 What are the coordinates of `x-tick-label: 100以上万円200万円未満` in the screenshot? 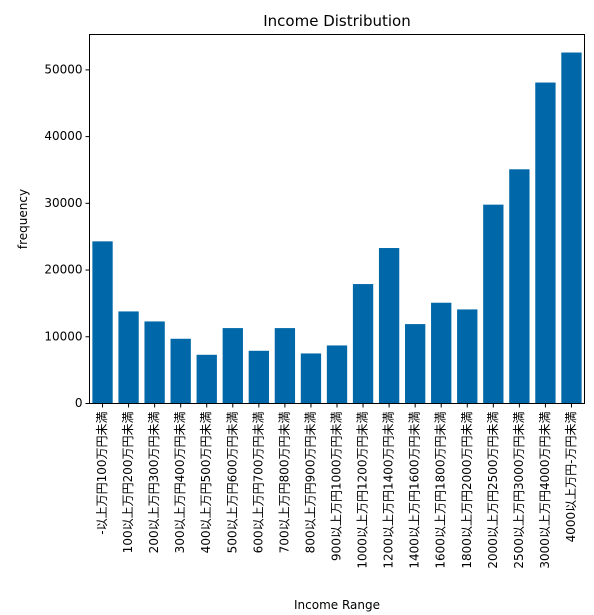 It's located at (128, 483).